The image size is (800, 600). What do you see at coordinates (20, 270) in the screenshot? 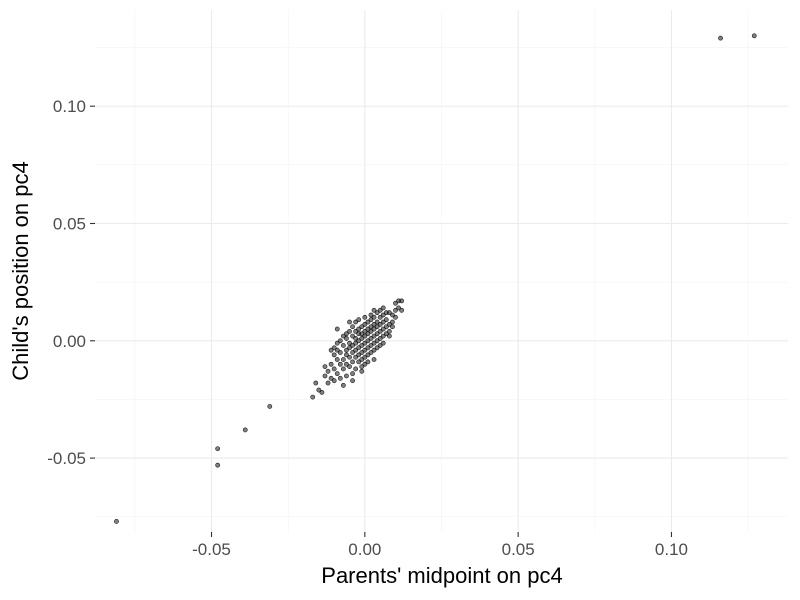
I see `y-axis-title: Child's position on pc4` at bounding box center [20, 270].